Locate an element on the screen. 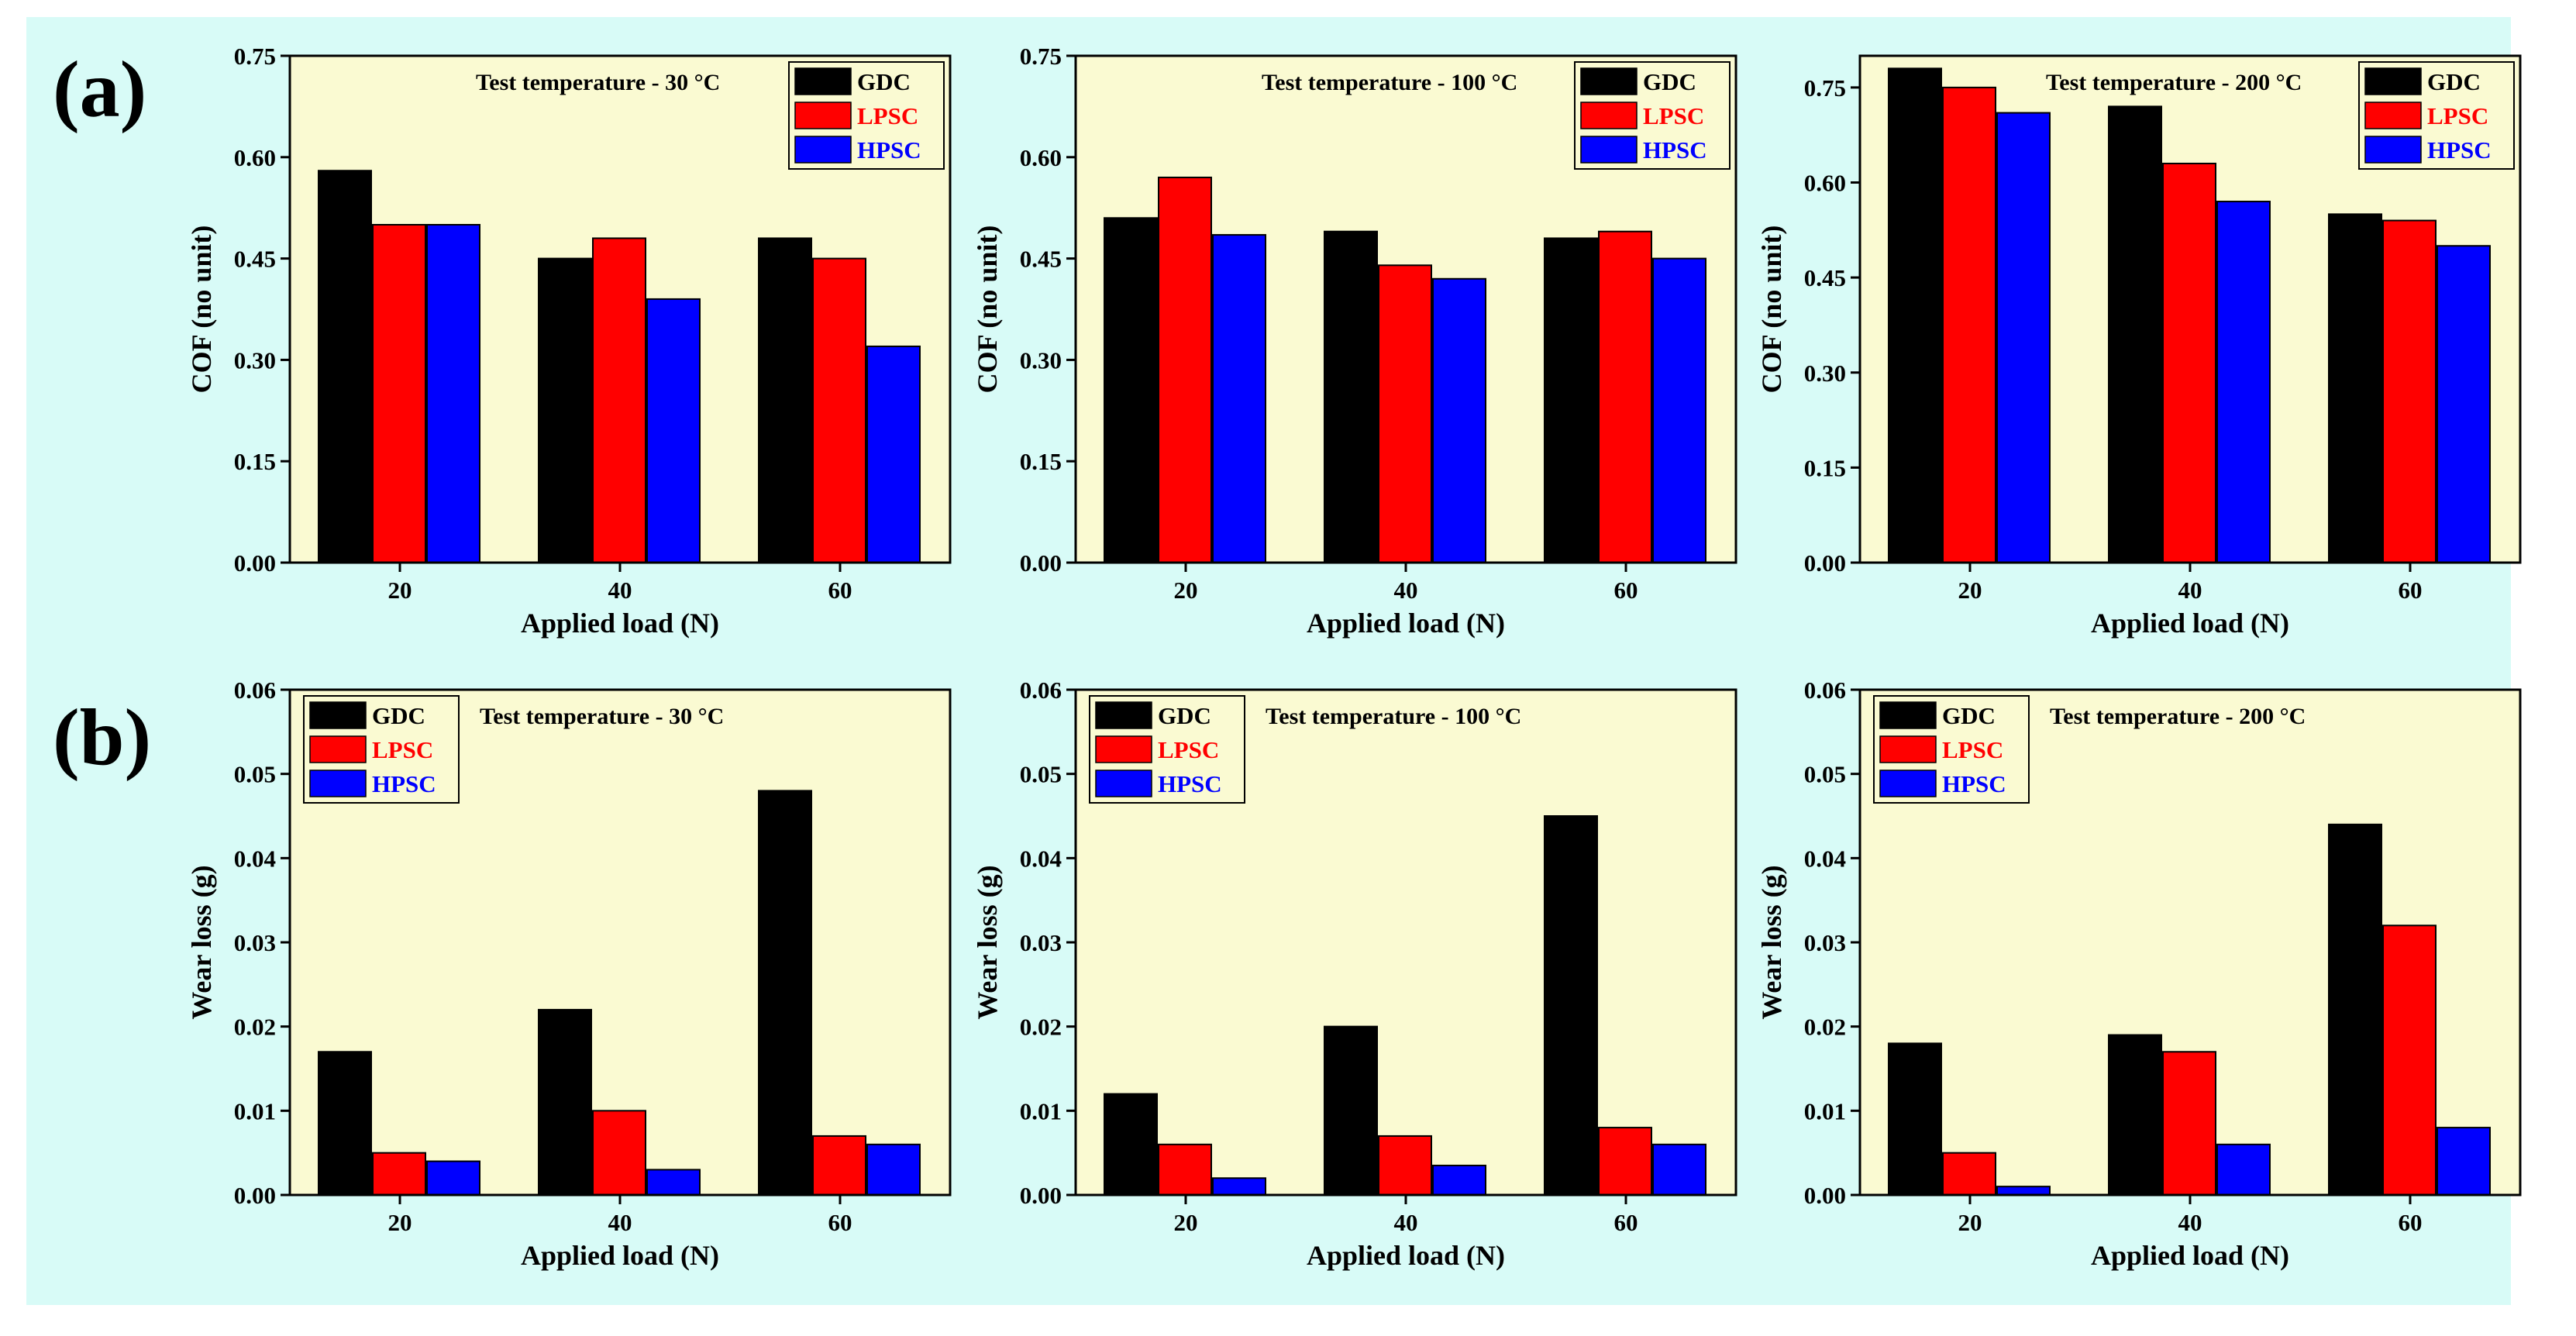 Image resolution: width=2576 pixels, height=1336 pixels. chart-6-legend-swatch-gdc is located at coordinates (1908, 715).